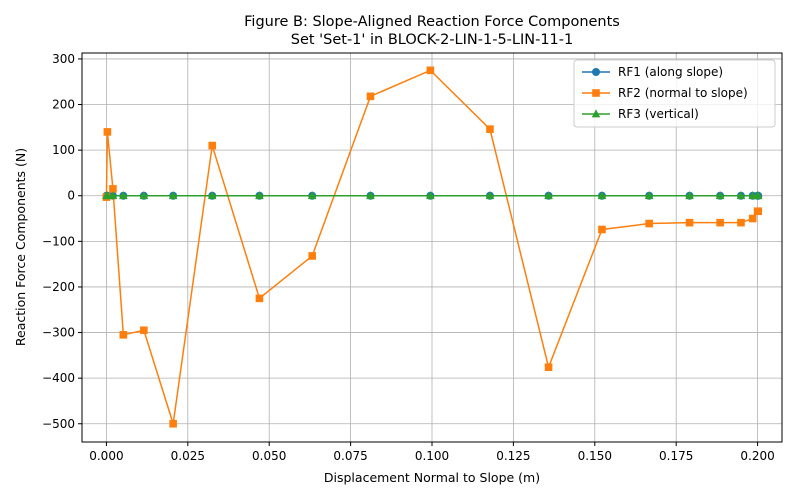  What do you see at coordinates (269, 456) in the screenshot?
I see `x-tick-label: 0.050` at bounding box center [269, 456].